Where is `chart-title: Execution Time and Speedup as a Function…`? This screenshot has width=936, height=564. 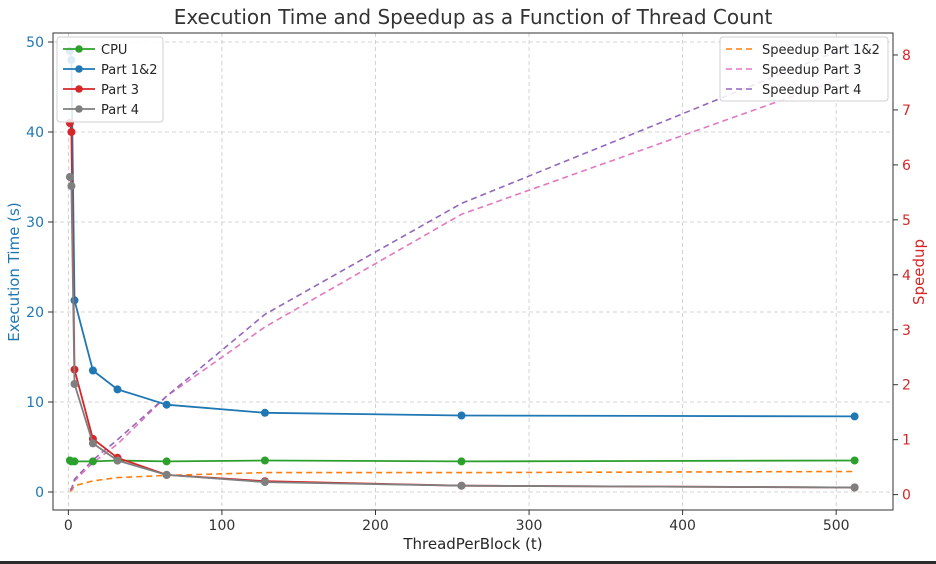
chart-title: Execution Time and Speedup as a Function… is located at coordinates (473, 17).